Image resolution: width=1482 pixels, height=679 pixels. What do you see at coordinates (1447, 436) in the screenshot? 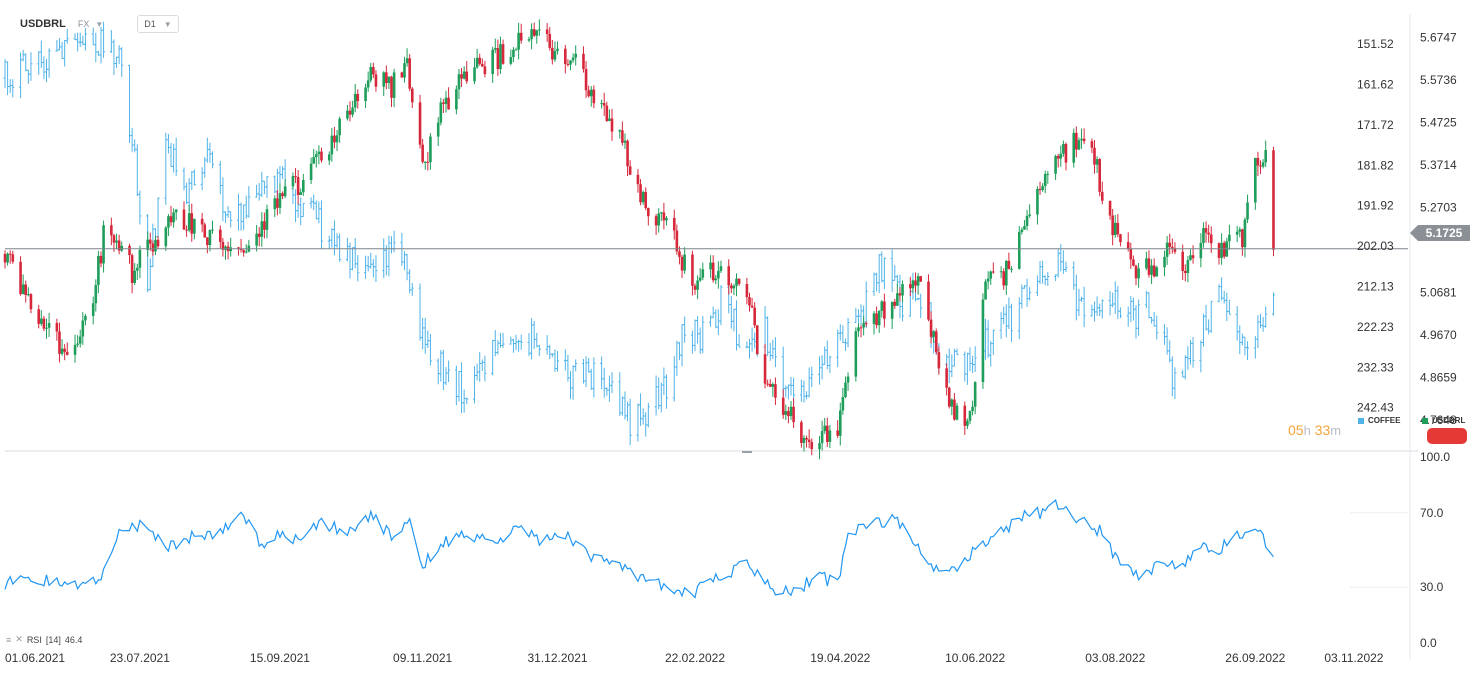
I see `sell-badge` at bounding box center [1447, 436].